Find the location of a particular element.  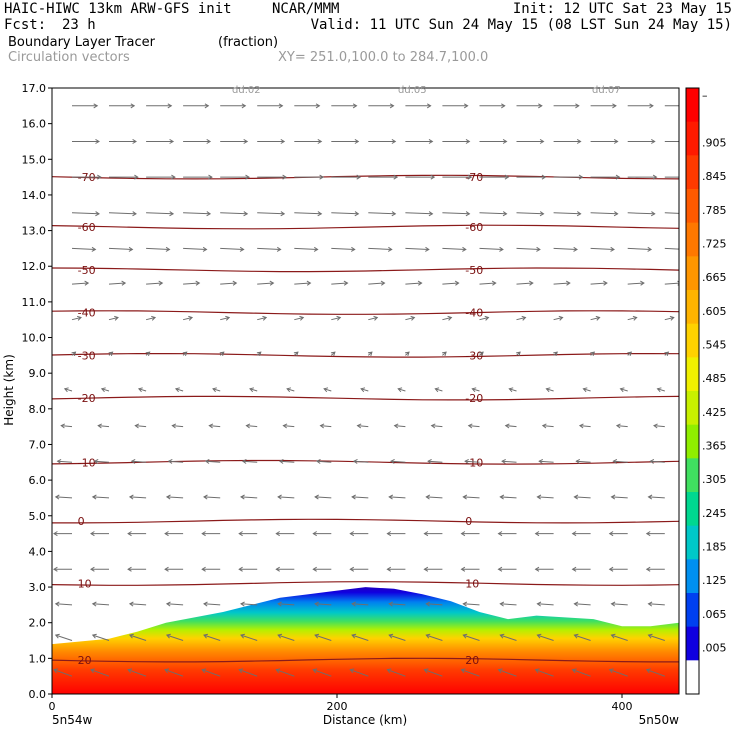

contour-label: -40 is located at coordinates (87, 313).